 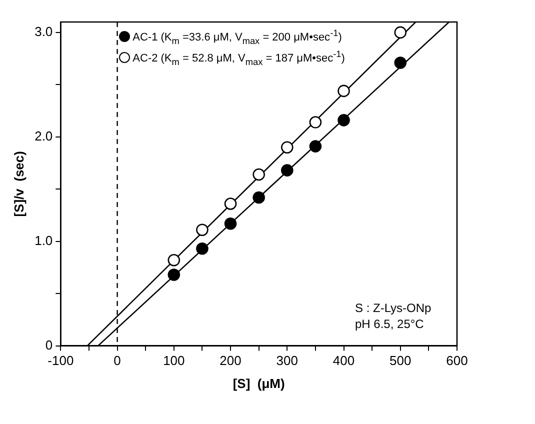 I want to click on y-tick-label: 1.0, so click(x=43, y=240).